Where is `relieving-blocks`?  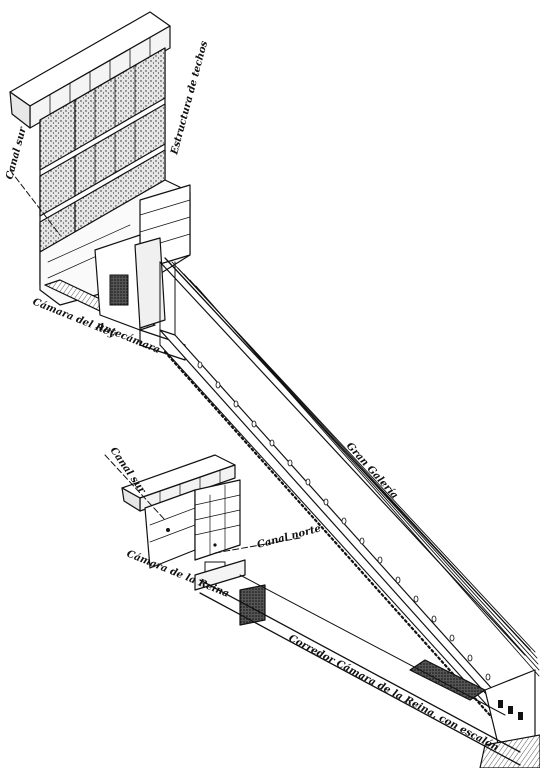
relieving-blocks is located at coordinates (102, 150).